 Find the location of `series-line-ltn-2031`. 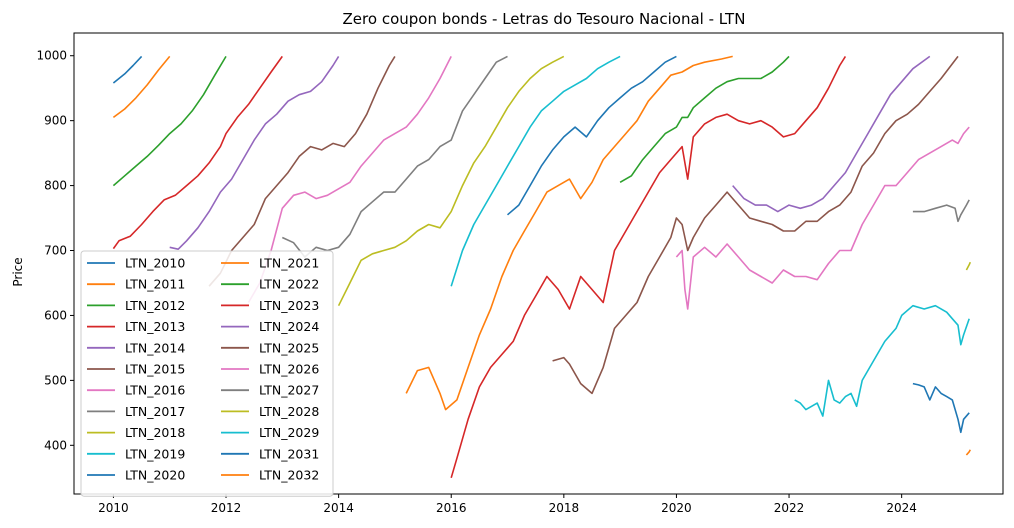

series-line-ltn-2031 is located at coordinates (941, 408).